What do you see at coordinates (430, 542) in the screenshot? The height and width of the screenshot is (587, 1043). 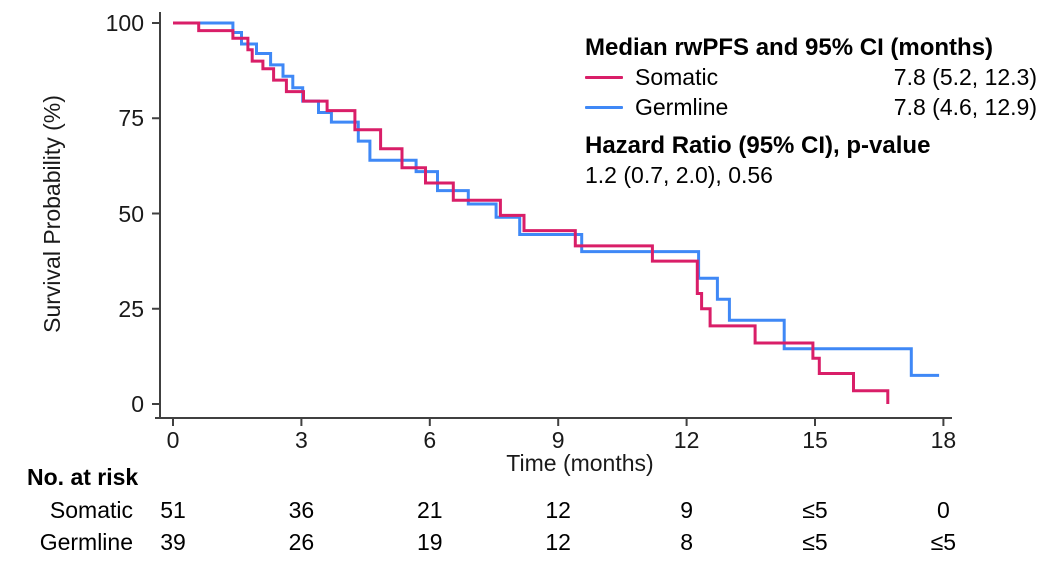 I see `risk-value-germline: 19` at bounding box center [430, 542].